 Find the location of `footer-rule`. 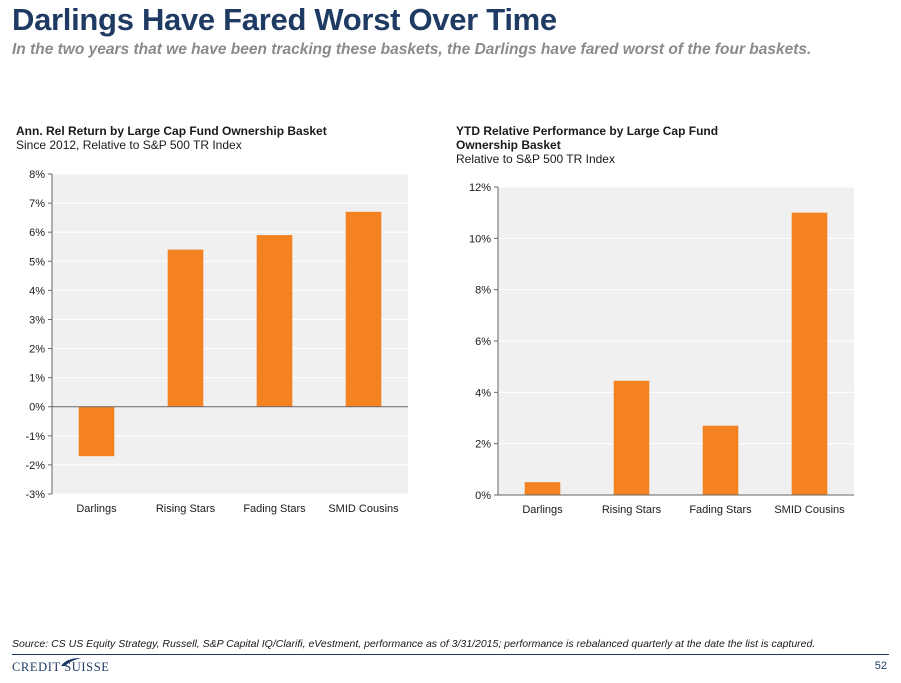

footer-rule is located at coordinates (450, 654).